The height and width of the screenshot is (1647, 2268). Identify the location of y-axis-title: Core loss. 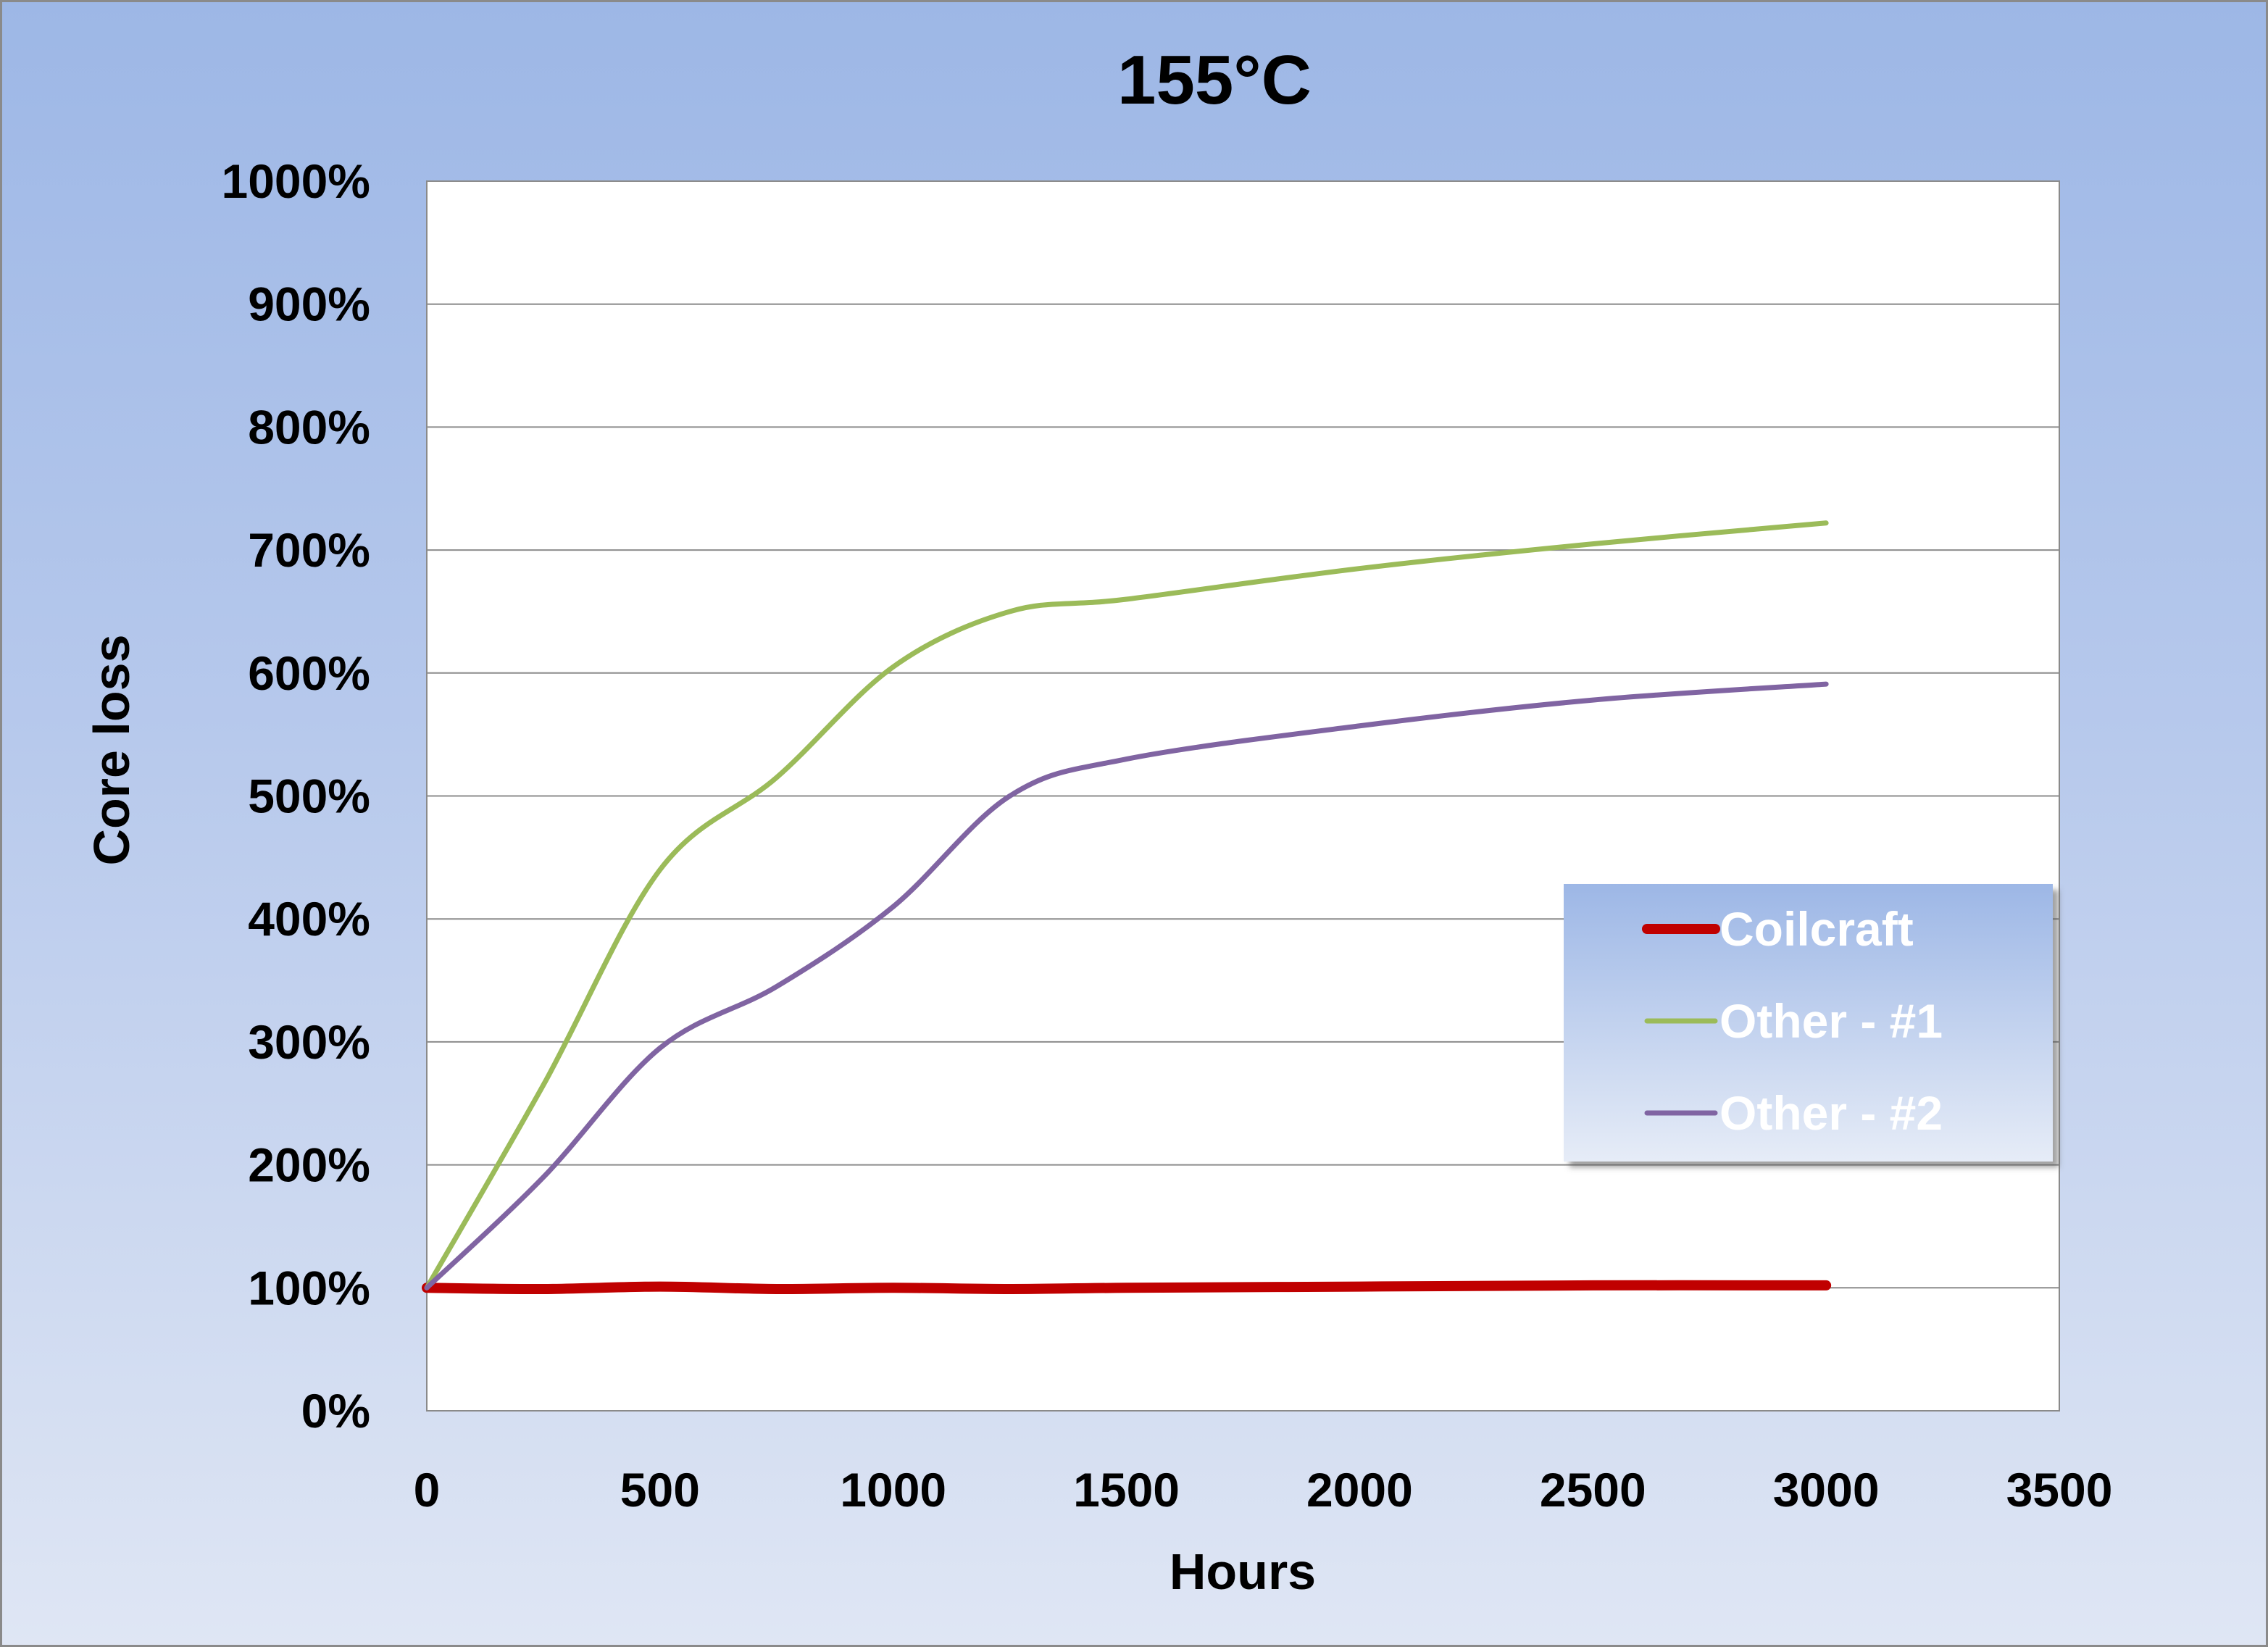
(111, 750).